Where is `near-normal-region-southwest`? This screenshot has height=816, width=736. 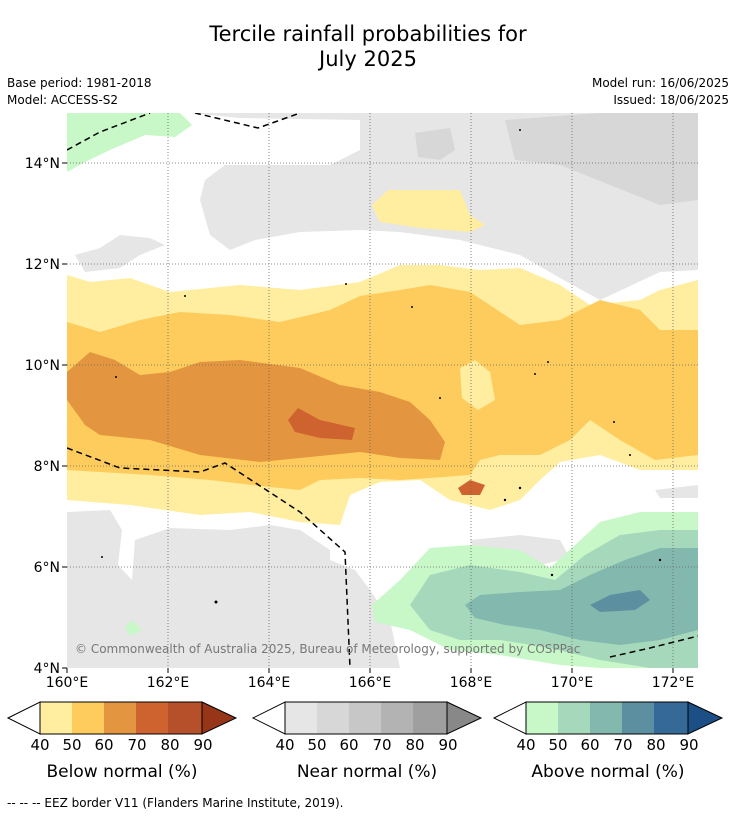
near-normal-region-southwest is located at coordinates (233, 589).